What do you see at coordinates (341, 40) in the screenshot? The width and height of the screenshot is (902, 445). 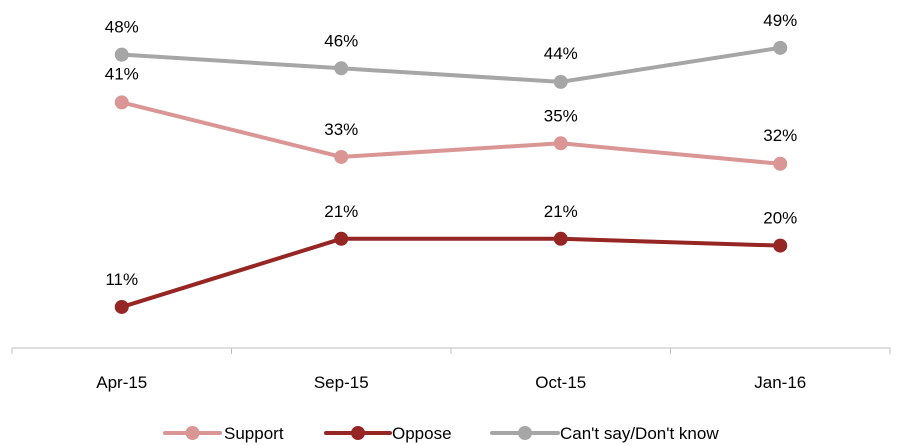 I see `data-label: 46%` at bounding box center [341, 40].